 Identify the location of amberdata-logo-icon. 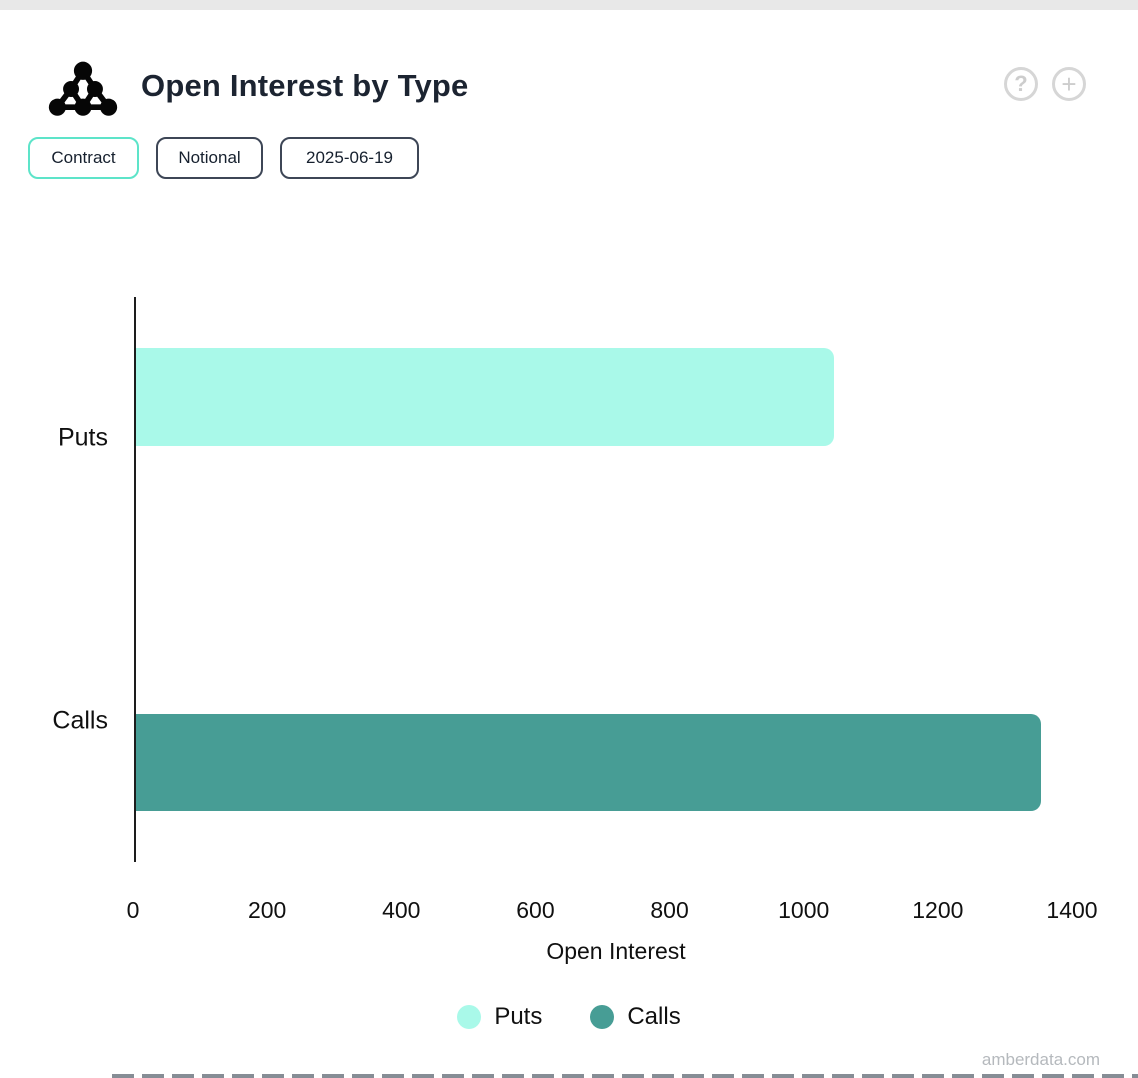
(83, 88).